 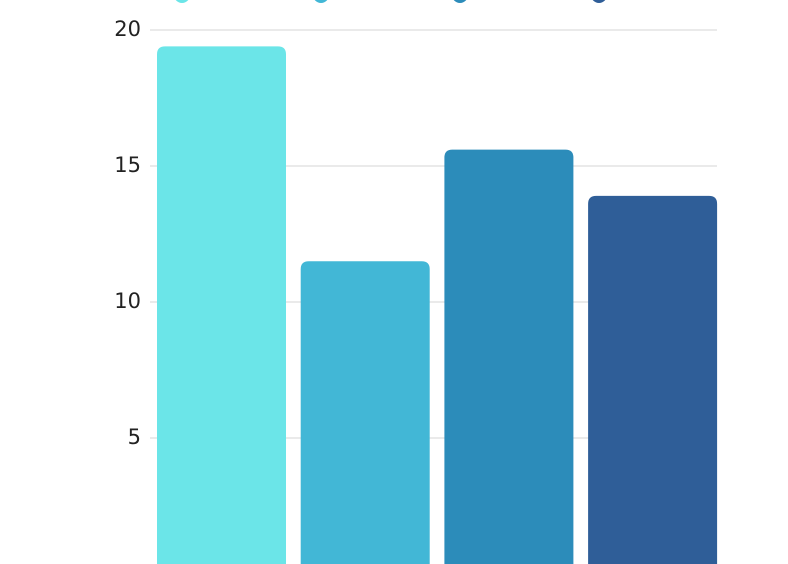 I want to click on y-tick-label: 10, so click(x=127, y=301).